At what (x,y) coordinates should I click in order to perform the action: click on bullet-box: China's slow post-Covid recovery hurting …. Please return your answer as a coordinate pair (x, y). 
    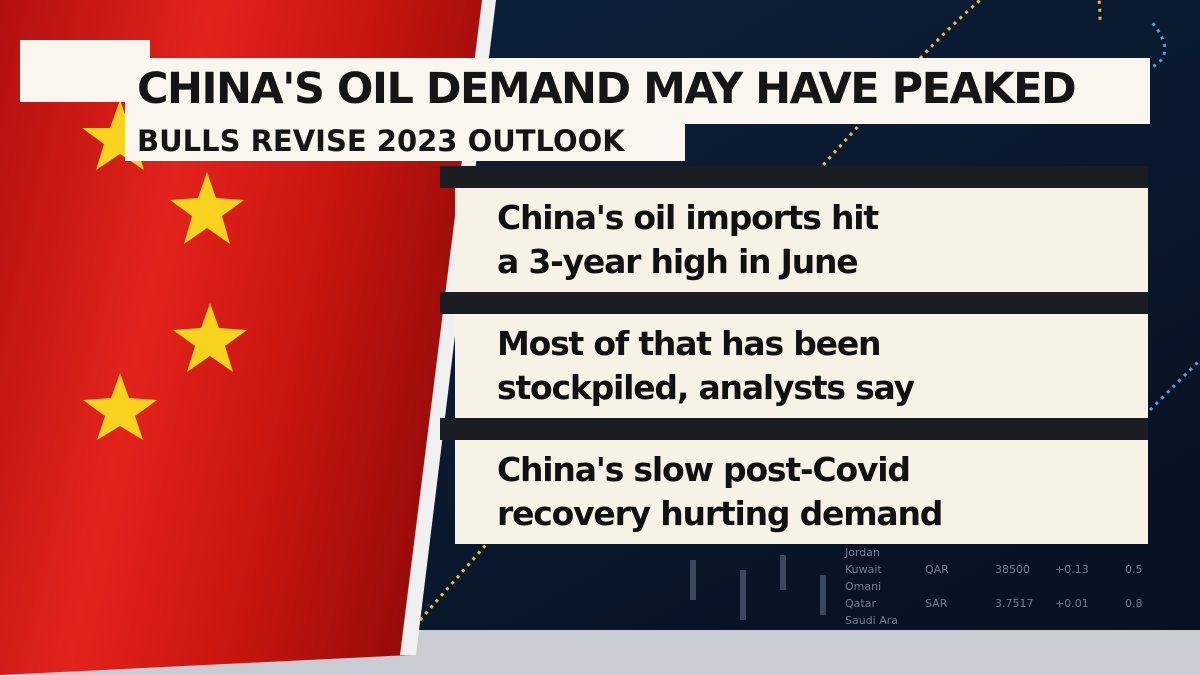
    Looking at the image, I should click on (801, 492).